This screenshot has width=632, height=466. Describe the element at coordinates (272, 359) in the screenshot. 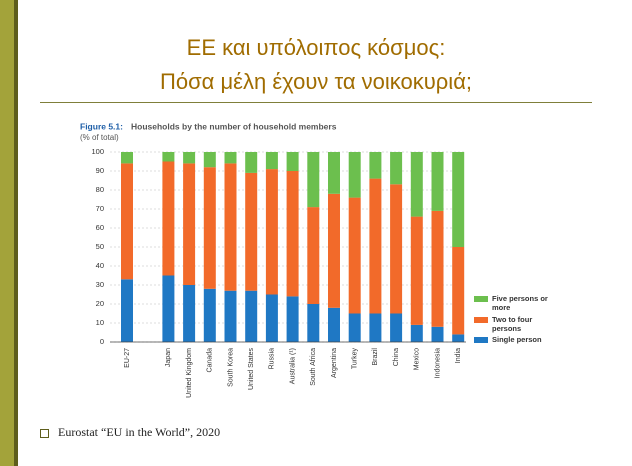

I see `x-tick-label: Russia` at that location.